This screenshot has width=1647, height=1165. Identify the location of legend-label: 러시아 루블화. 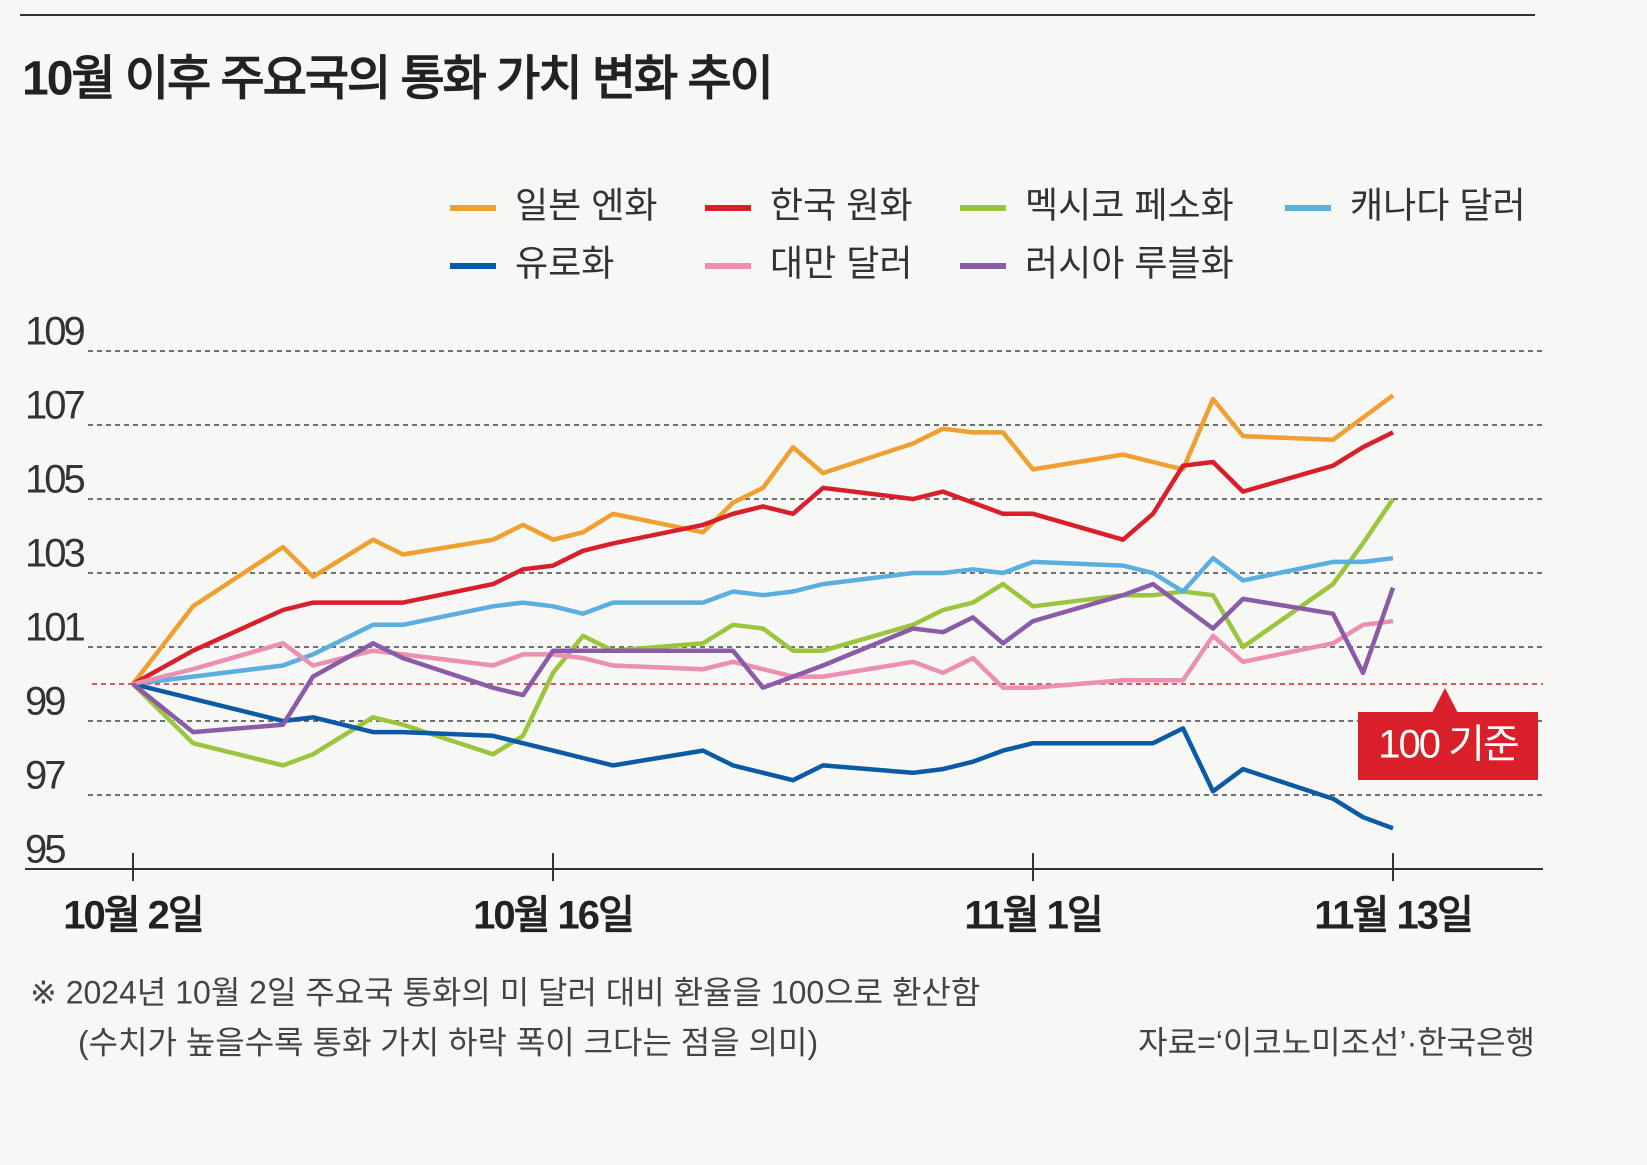
(1129, 263).